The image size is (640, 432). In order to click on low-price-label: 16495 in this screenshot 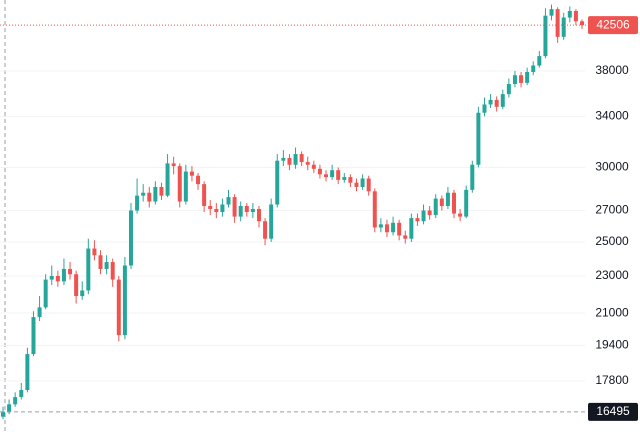, I will do `click(613, 411)`.